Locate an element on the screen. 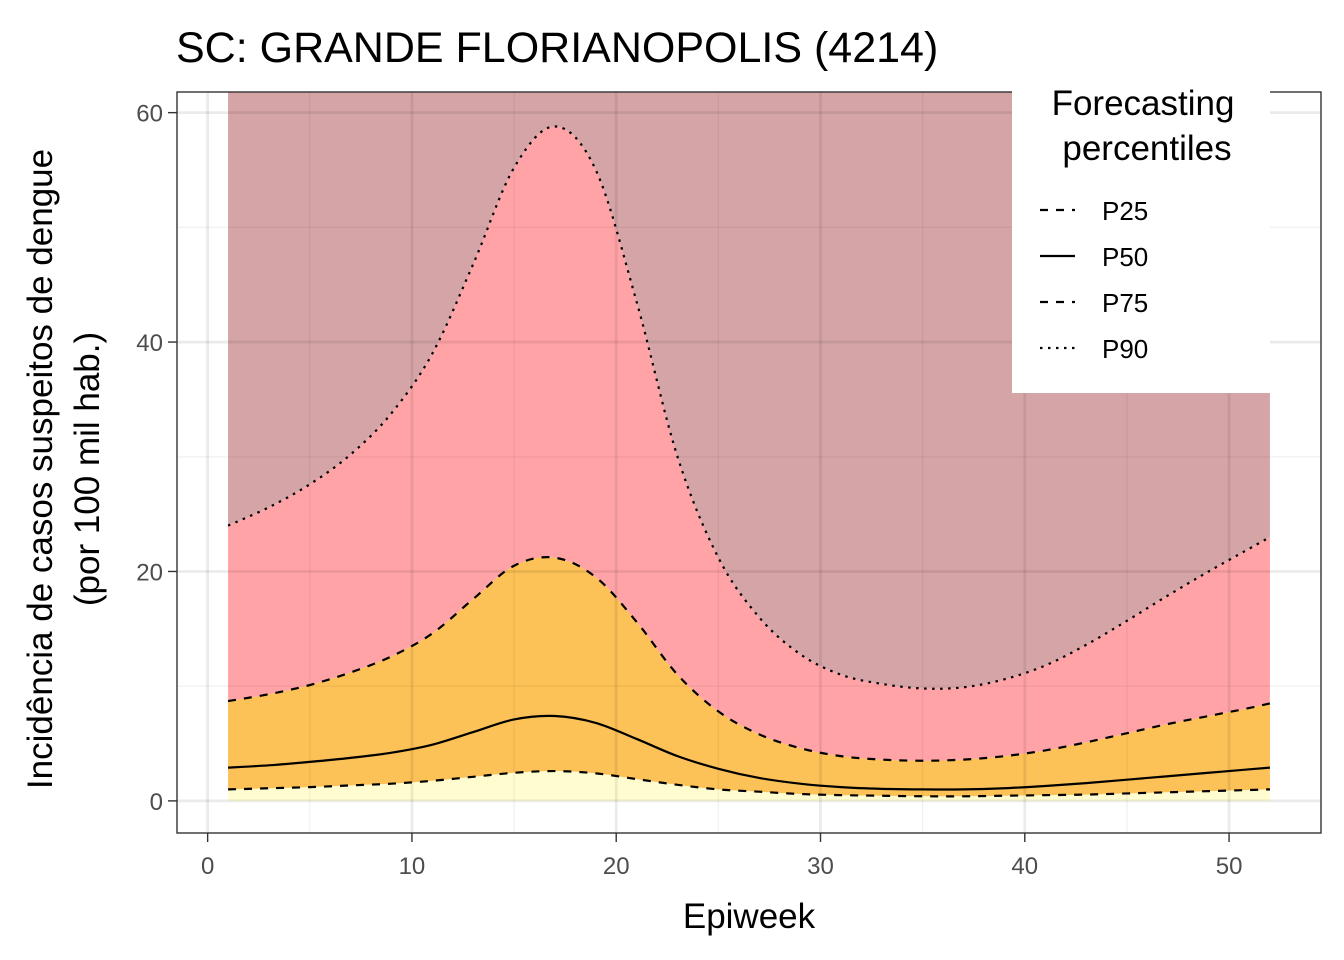  x-tick-label: 30 is located at coordinates (820, 866).